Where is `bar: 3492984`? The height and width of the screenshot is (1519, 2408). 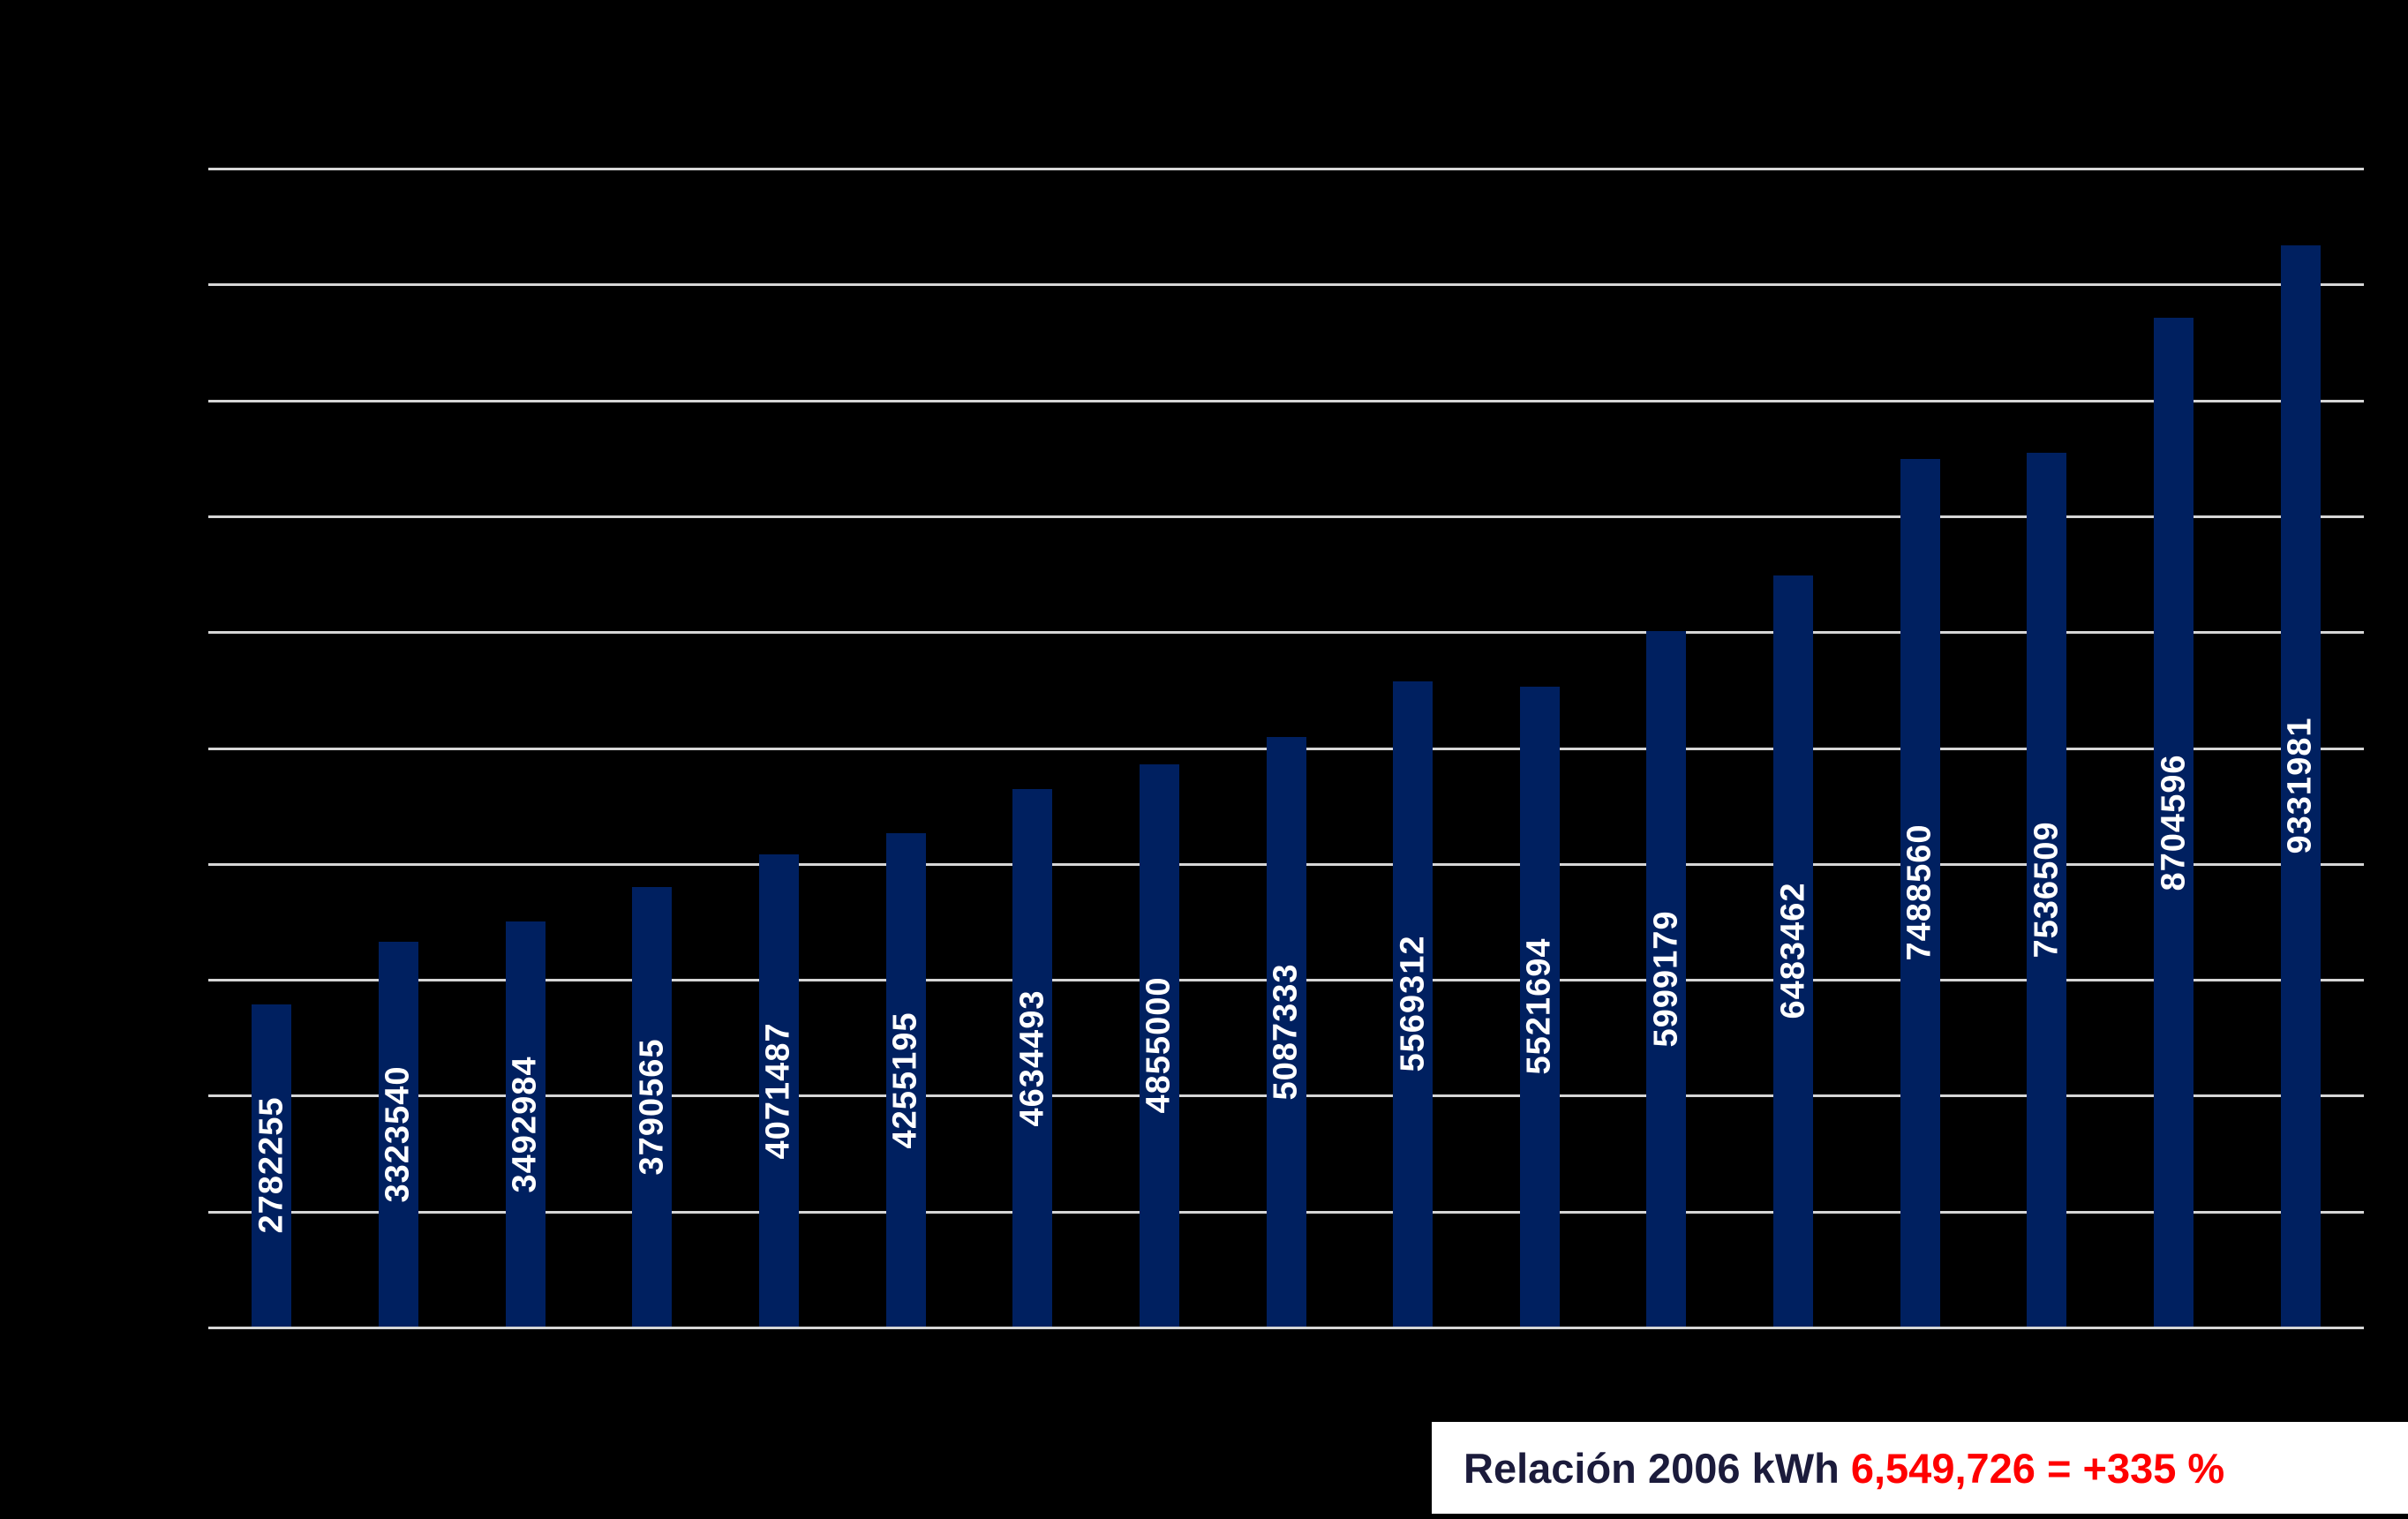
bar: 3492984 is located at coordinates (525, 1124).